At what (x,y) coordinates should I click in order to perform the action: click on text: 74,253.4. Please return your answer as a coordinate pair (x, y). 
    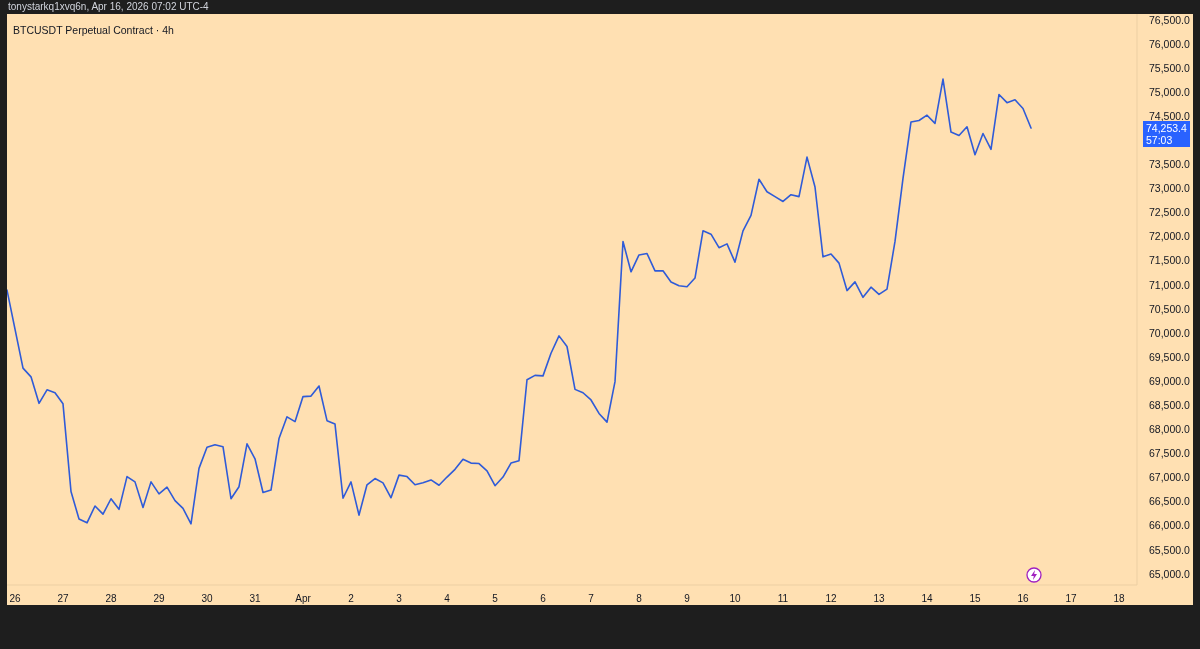
    Looking at the image, I should click on (1166, 128).